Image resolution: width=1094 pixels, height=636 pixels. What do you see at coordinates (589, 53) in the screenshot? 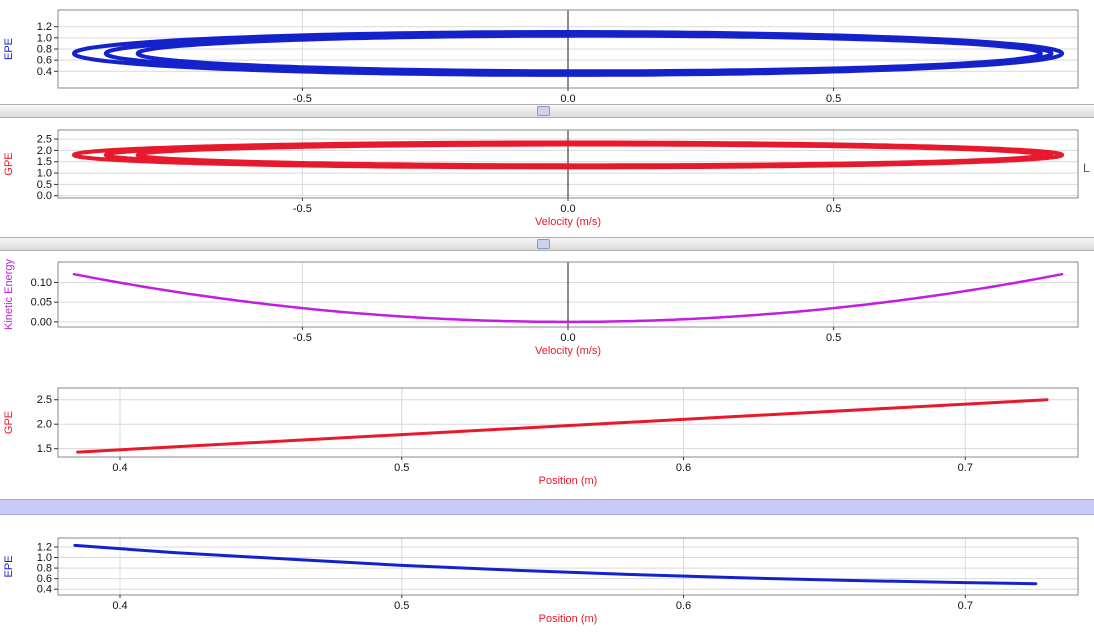
I see `series-epe-vs-velocity` at bounding box center [589, 53].